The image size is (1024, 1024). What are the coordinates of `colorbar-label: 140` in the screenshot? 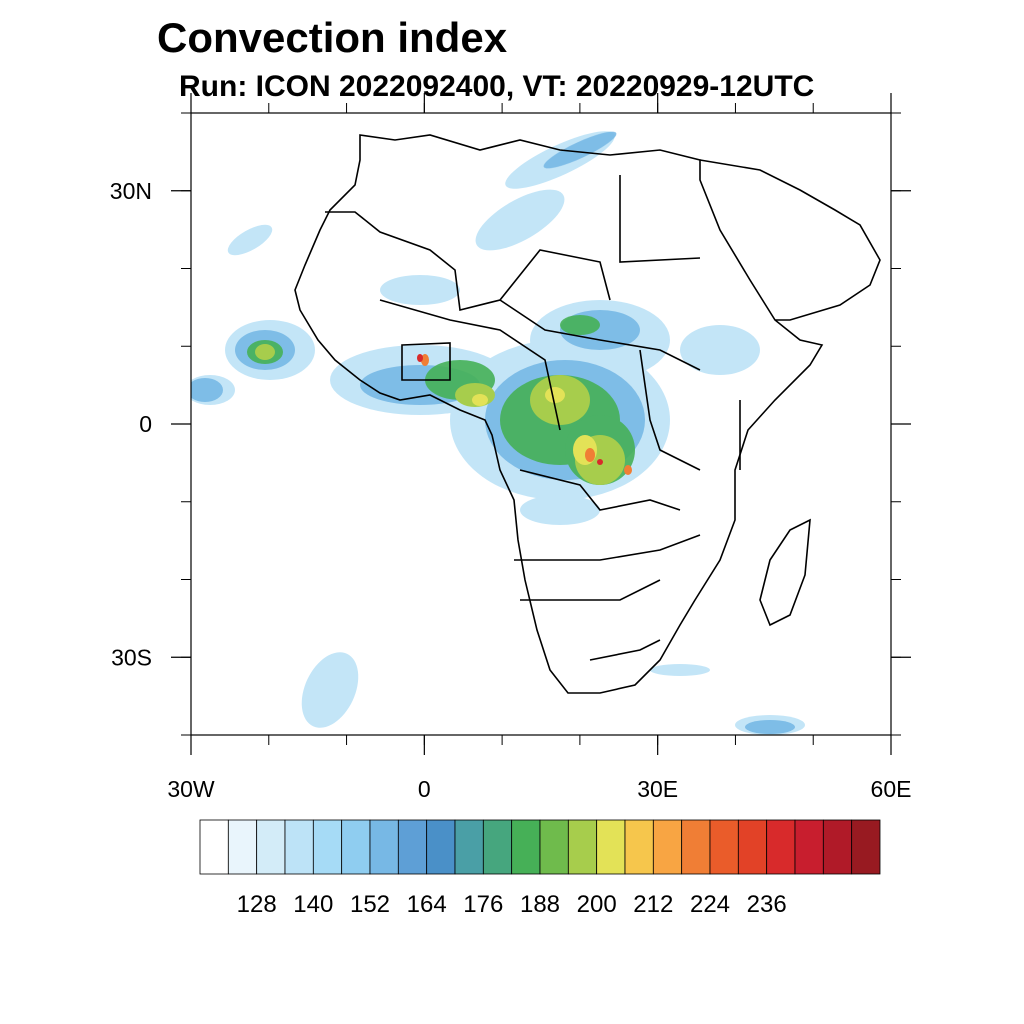 It's located at (313, 904).